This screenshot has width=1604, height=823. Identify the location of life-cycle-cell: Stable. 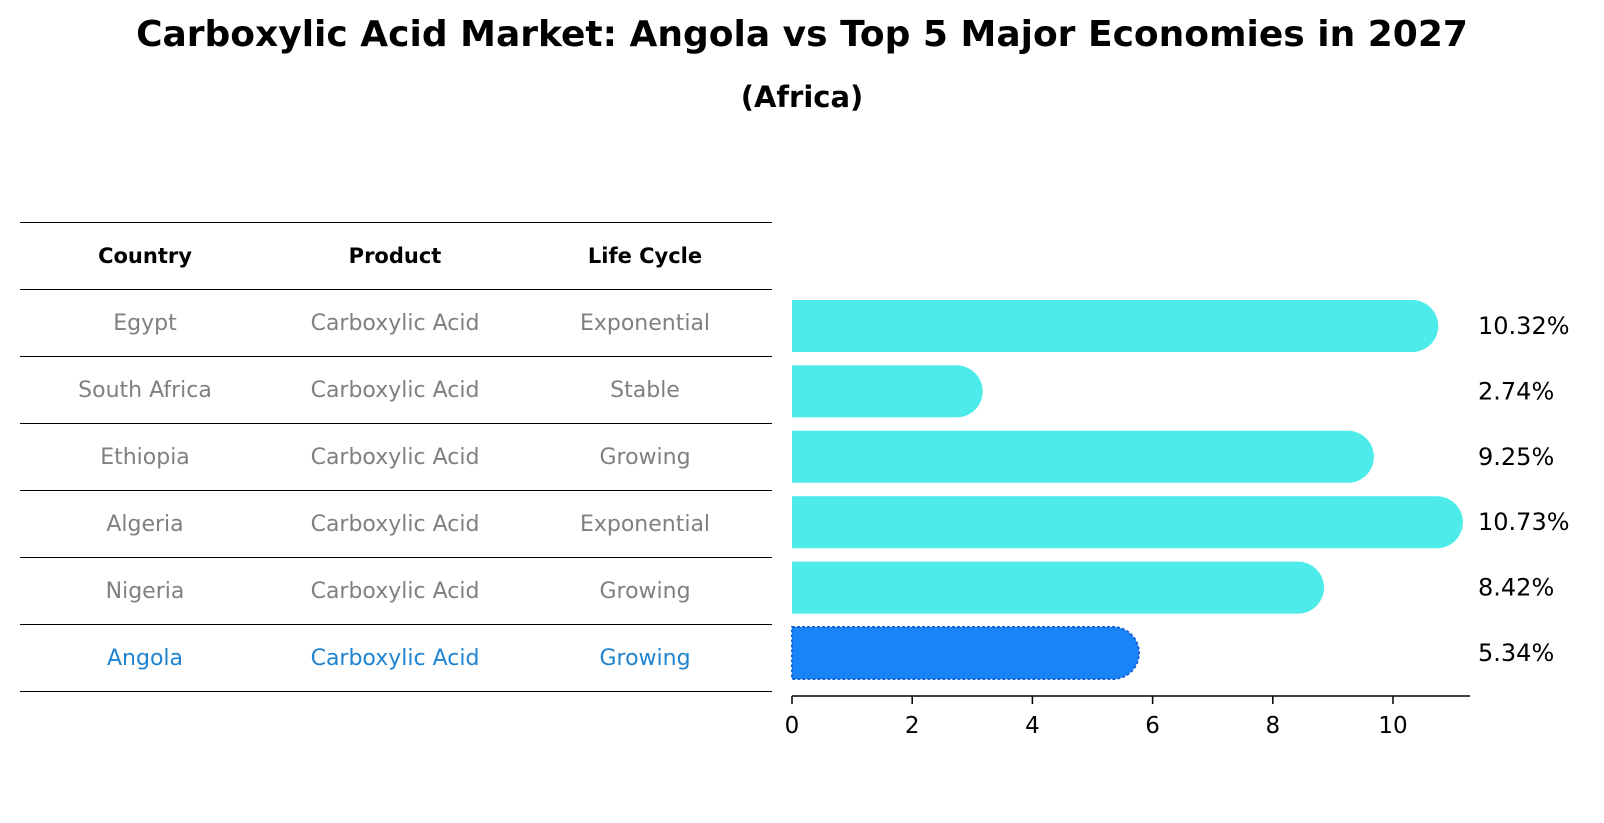
(645, 390).